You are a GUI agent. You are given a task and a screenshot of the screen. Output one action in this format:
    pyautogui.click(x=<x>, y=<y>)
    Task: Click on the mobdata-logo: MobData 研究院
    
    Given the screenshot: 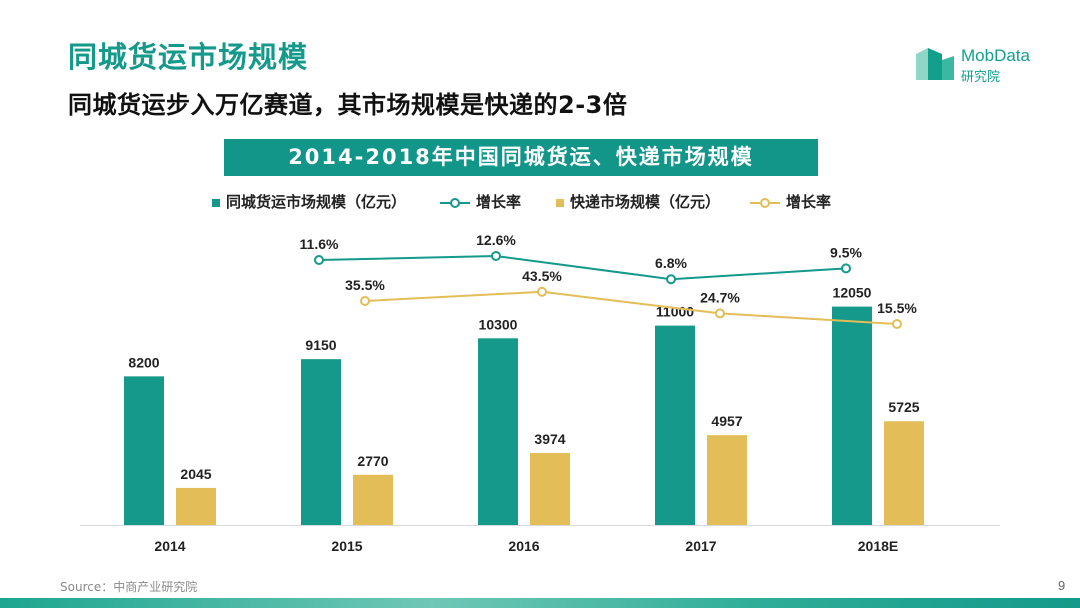 What is the action you would take?
    pyautogui.click(x=981, y=64)
    